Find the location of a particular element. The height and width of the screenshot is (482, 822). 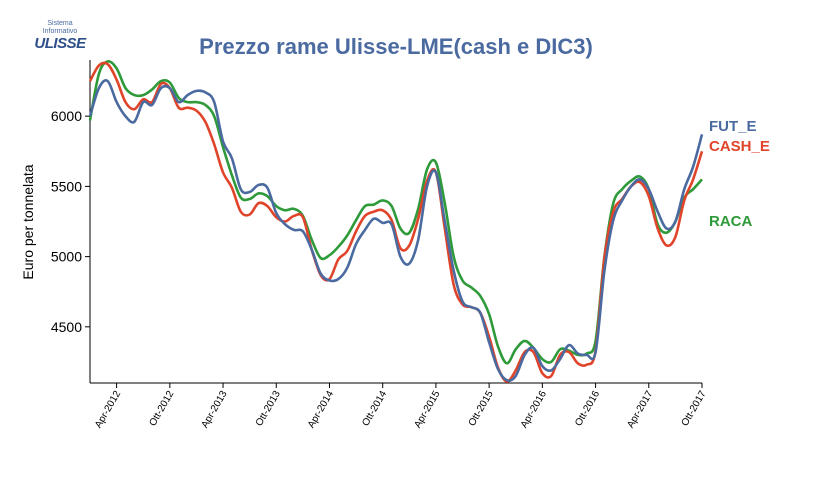

series-label-raca: RACA is located at coordinates (730, 221).